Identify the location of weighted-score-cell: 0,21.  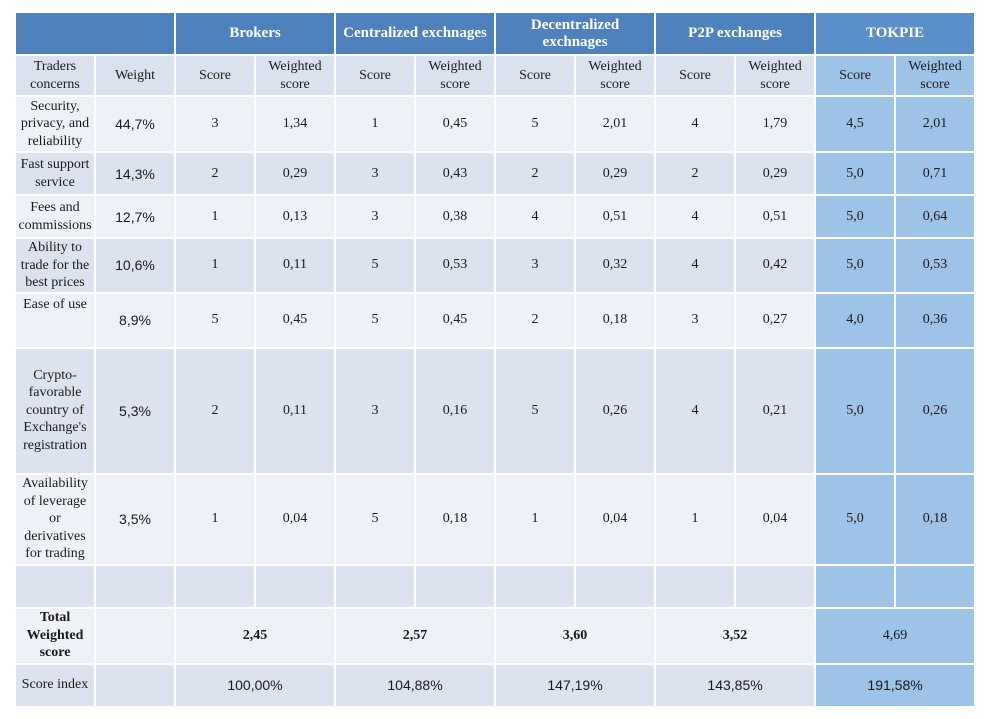
(775, 410).